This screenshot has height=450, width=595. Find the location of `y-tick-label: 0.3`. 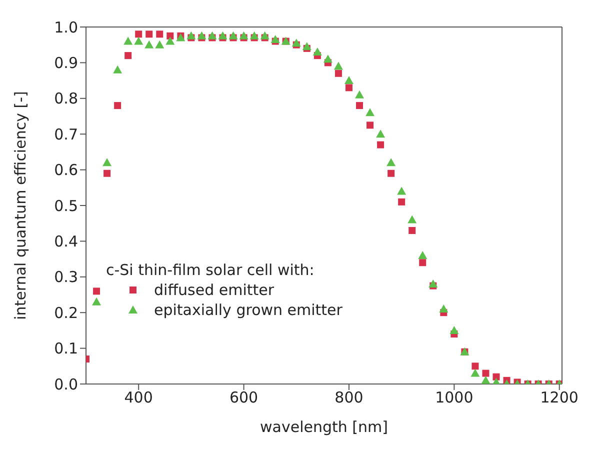

y-tick-label: 0.3 is located at coordinates (66, 277).